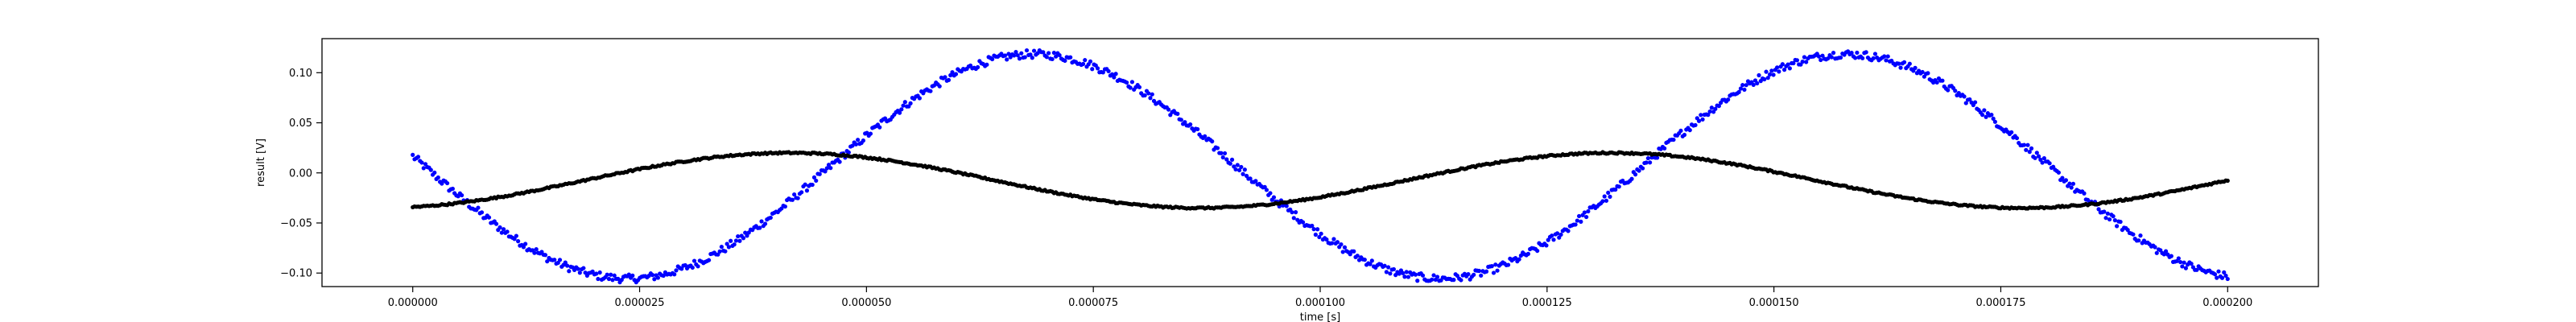 Image resolution: width=2576 pixels, height=322 pixels. What do you see at coordinates (1774, 303) in the screenshot?
I see `x-tick-label: 0.000150` at bounding box center [1774, 303].